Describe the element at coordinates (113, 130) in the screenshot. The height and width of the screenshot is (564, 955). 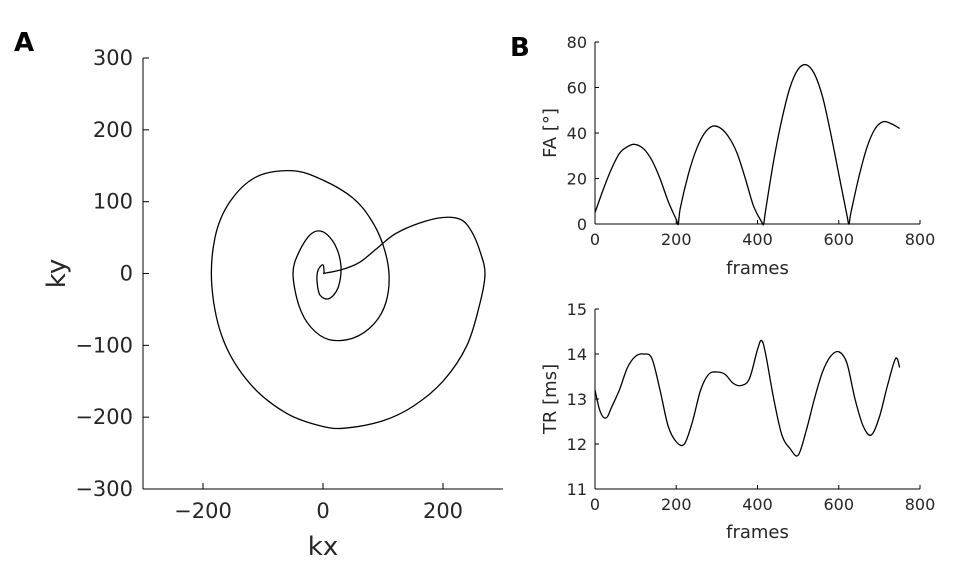
I see `y-tick-label: 200` at that location.